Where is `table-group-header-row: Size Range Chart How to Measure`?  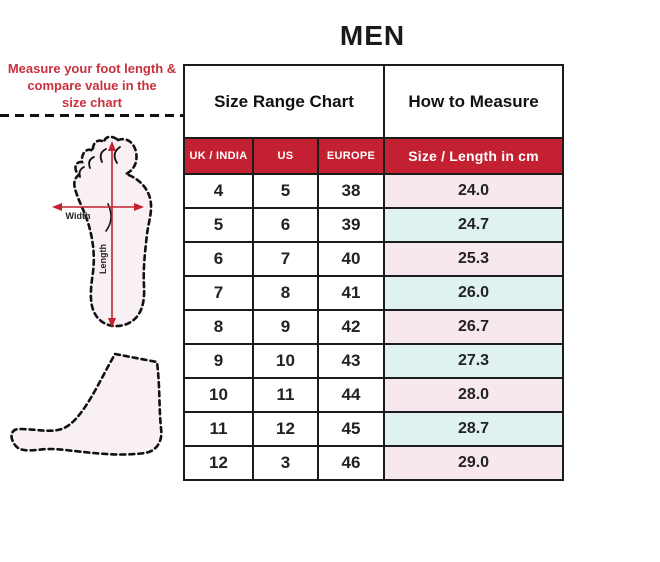 table-group-header-row: Size Range Chart How to Measure is located at coordinates (373, 101).